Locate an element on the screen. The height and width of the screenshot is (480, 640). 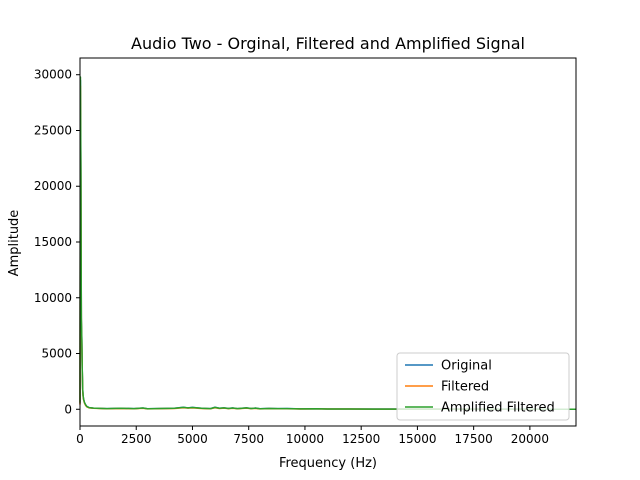
y-tick-label: 20000 is located at coordinates (53, 186).